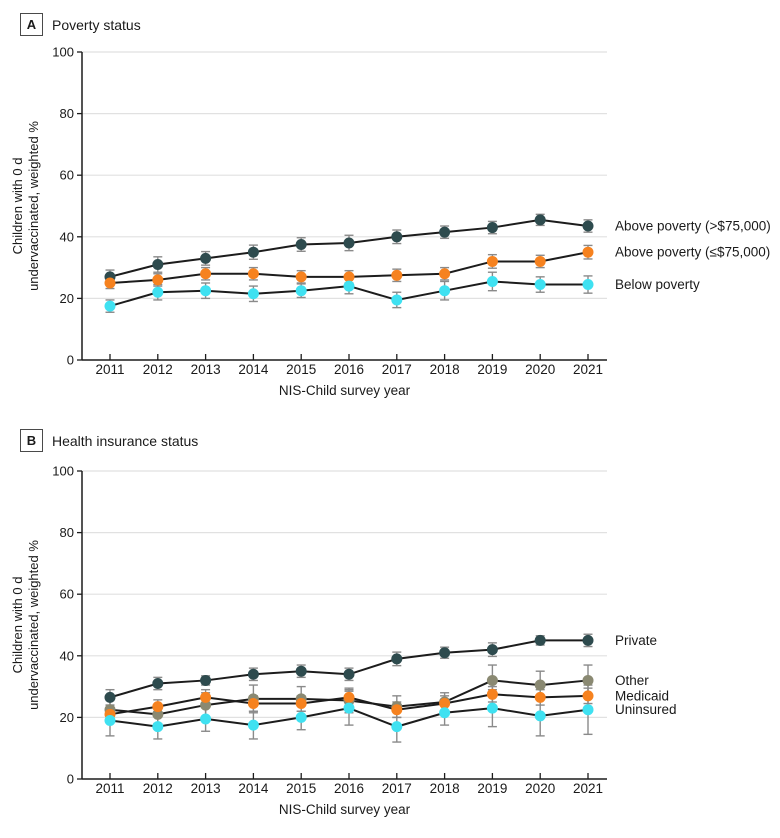 The image size is (780, 838). What do you see at coordinates (67, 655) in the screenshot?
I see `y-tick-label: 40` at bounding box center [67, 655].